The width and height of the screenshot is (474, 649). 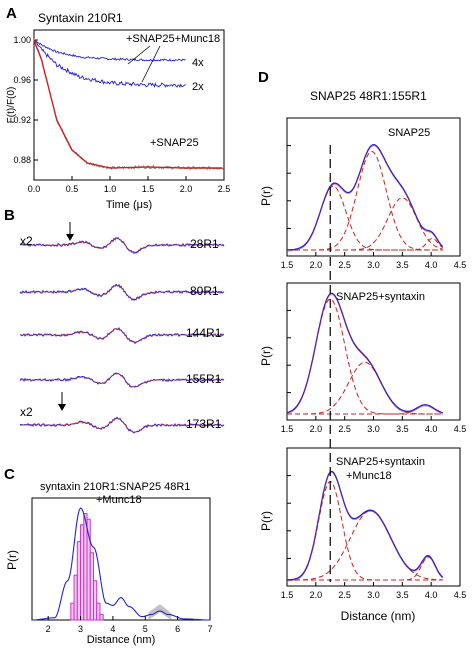 What do you see at coordinates (129, 625) in the screenshot?
I see `panel-c-ticks: 2 3 4 5 6 7` at bounding box center [129, 625].